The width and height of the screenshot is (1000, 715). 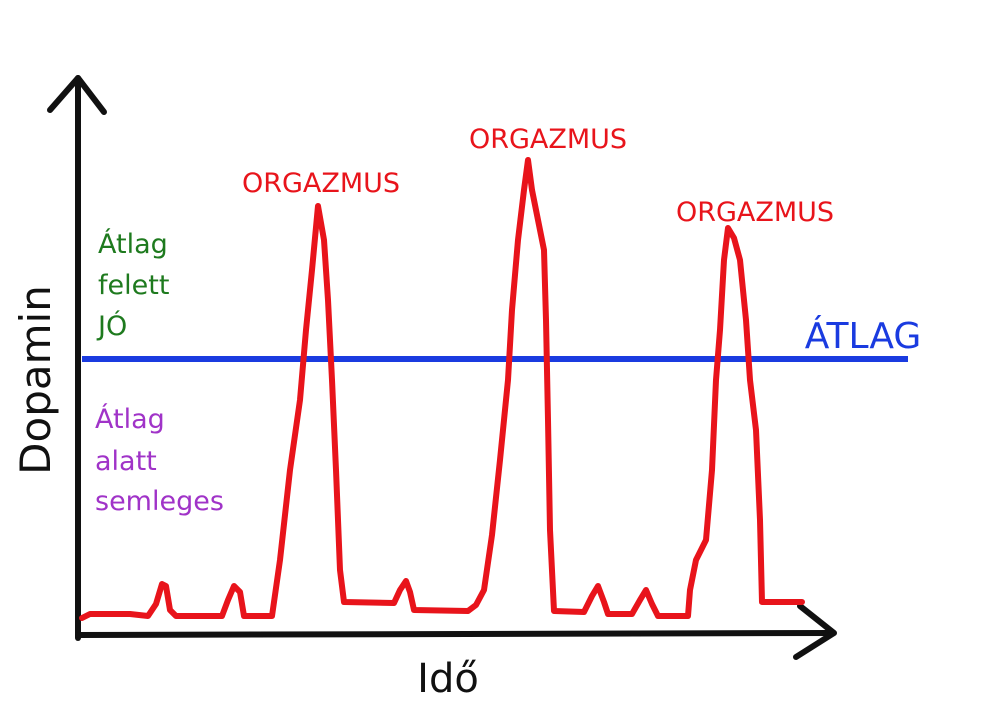 What do you see at coordinates (77, 95) in the screenshot?
I see `y-axis-arrowhead` at bounding box center [77, 95].